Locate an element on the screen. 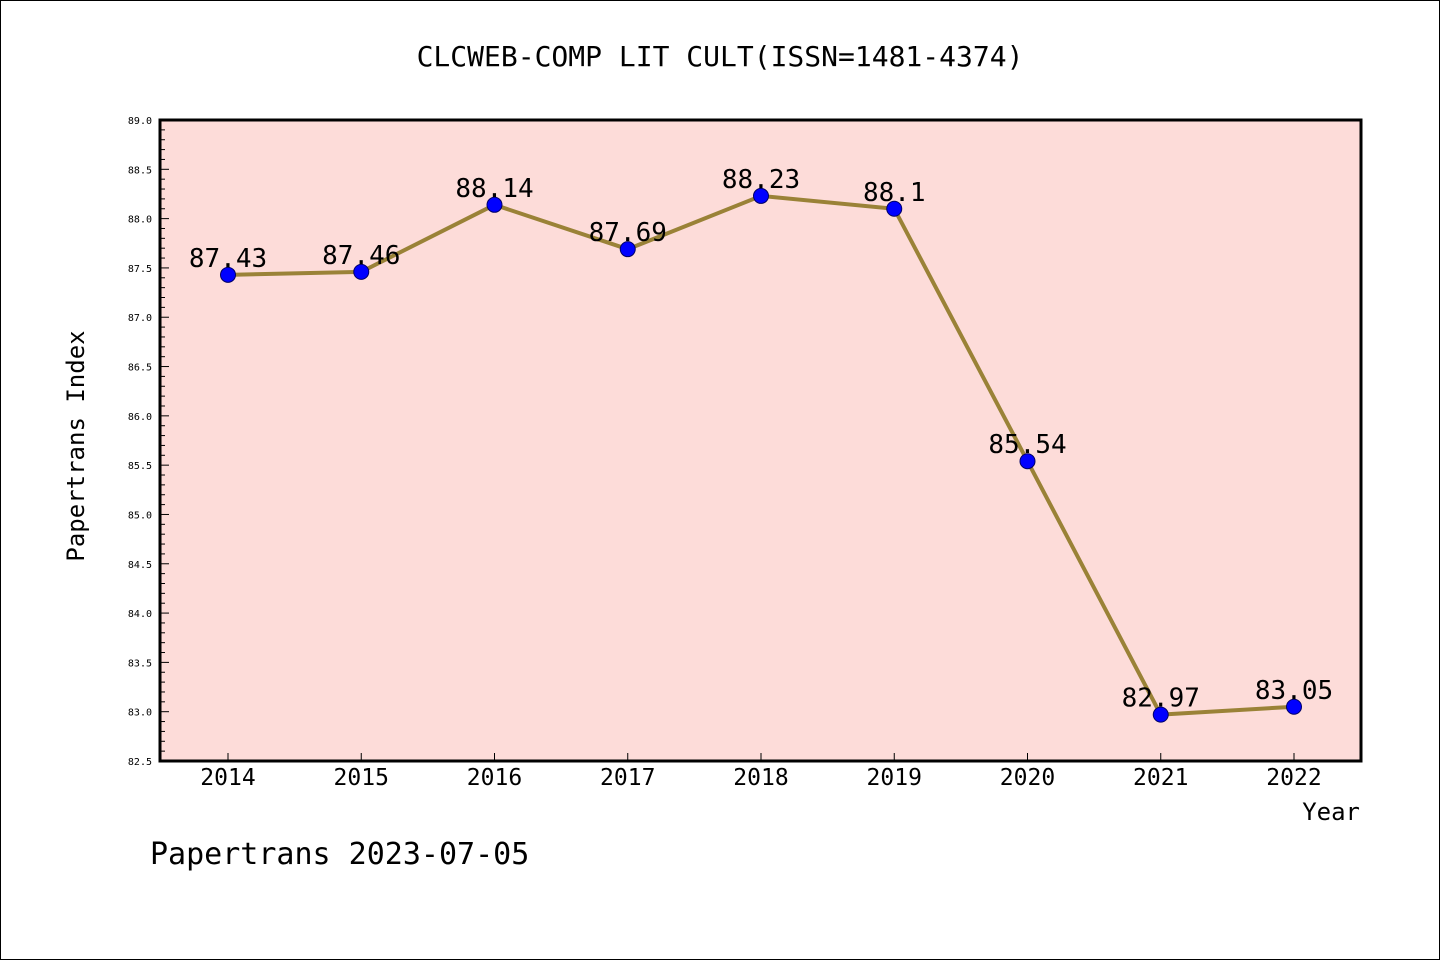 This screenshot has width=1440, height=960. footer-stamp: Papertrans 2023-07-05 is located at coordinates (339, 854).